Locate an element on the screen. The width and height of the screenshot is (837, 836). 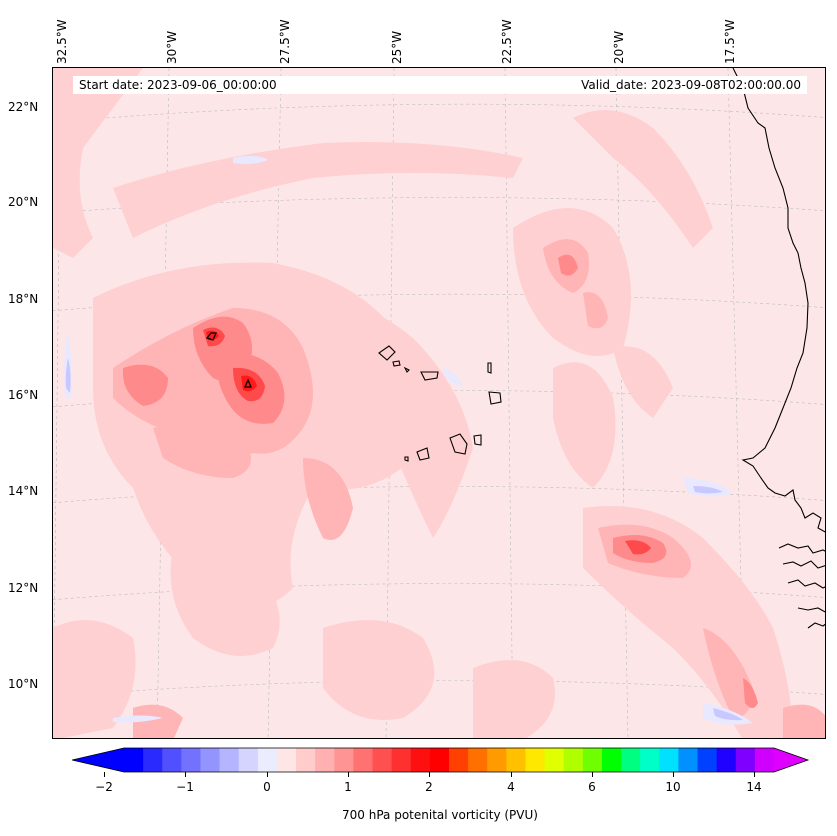
lat-label: 20°N is located at coordinates (23, 202).